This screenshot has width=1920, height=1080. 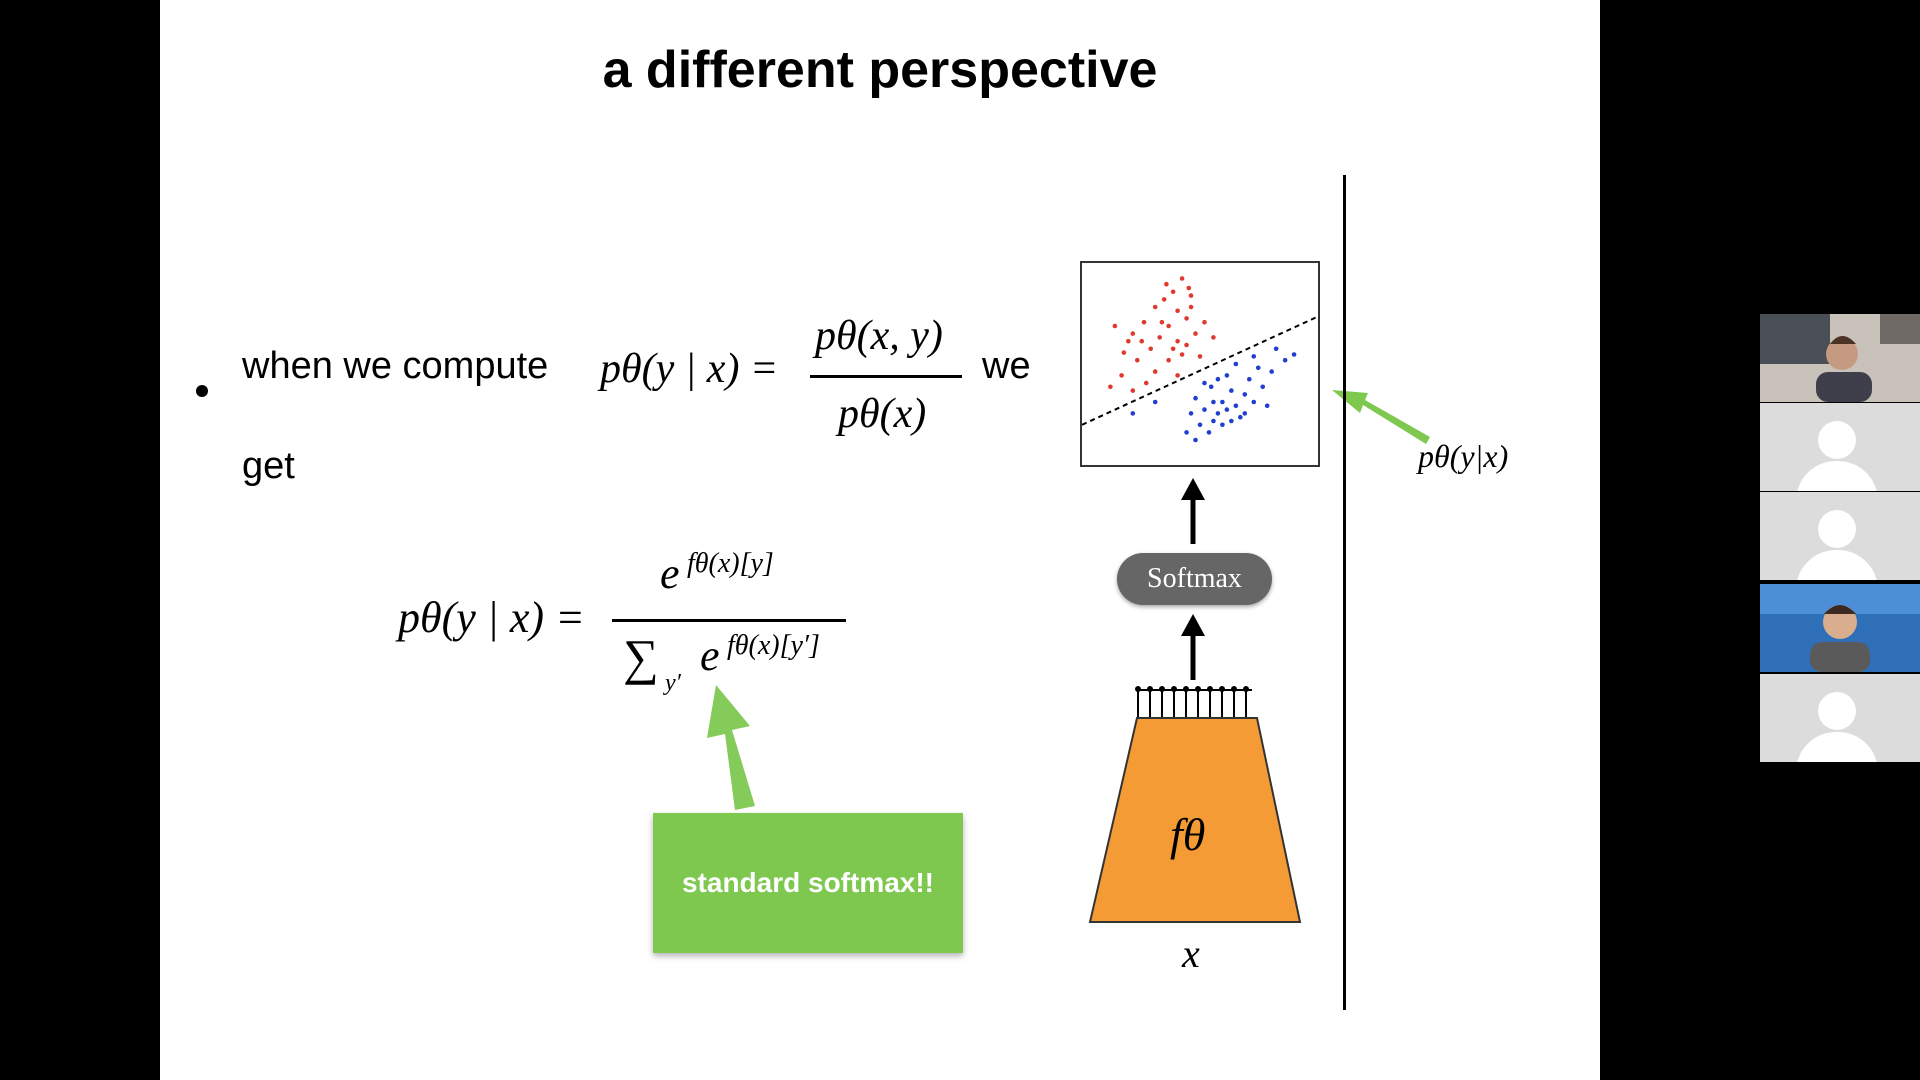 What do you see at coordinates (882, 414) in the screenshot?
I see `eq1-denominator: pθ(x)` at bounding box center [882, 414].